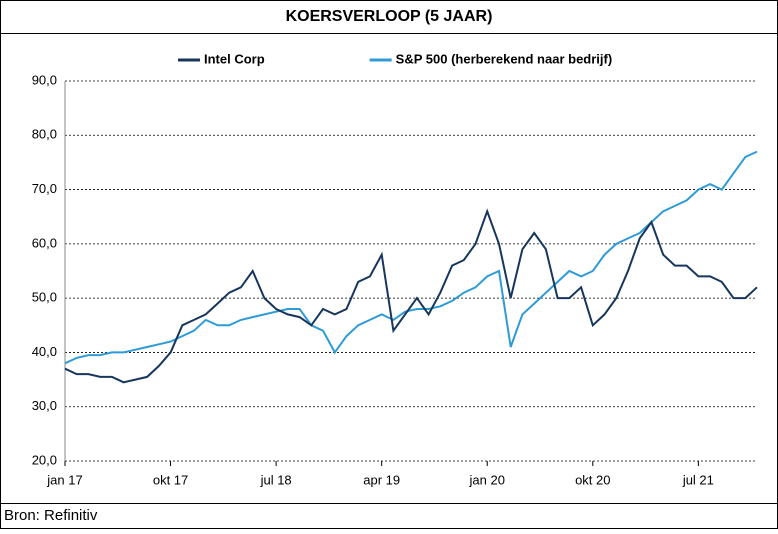 The width and height of the screenshot is (778, 534). Describe the element at coordinates (44, 297) in the screenshot. I see `y-tick-label: 50,0` at that location.